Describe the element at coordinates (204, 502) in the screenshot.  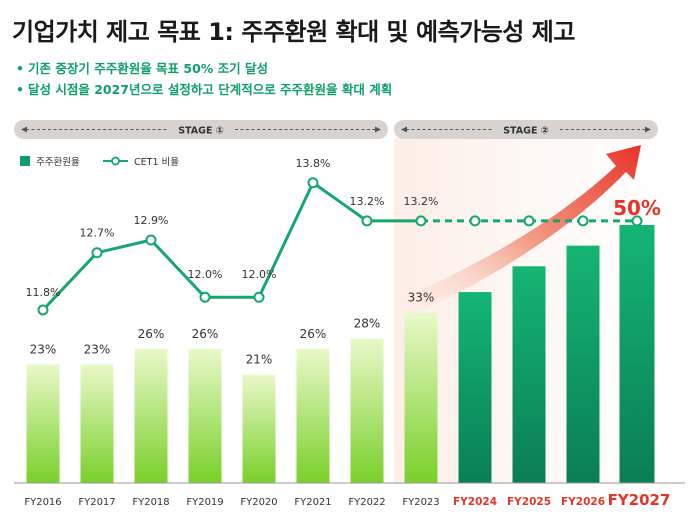
I see `x-tick-label: FY2019` at that location.